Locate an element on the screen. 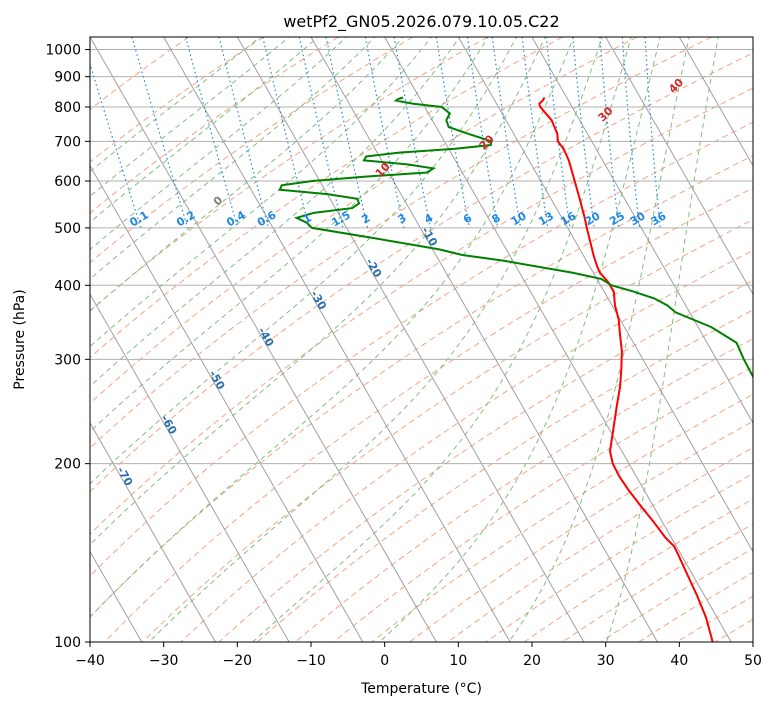 This screenshot has width=775, height=708. x-tick-label: 30 is located at coordinates (606, 661).